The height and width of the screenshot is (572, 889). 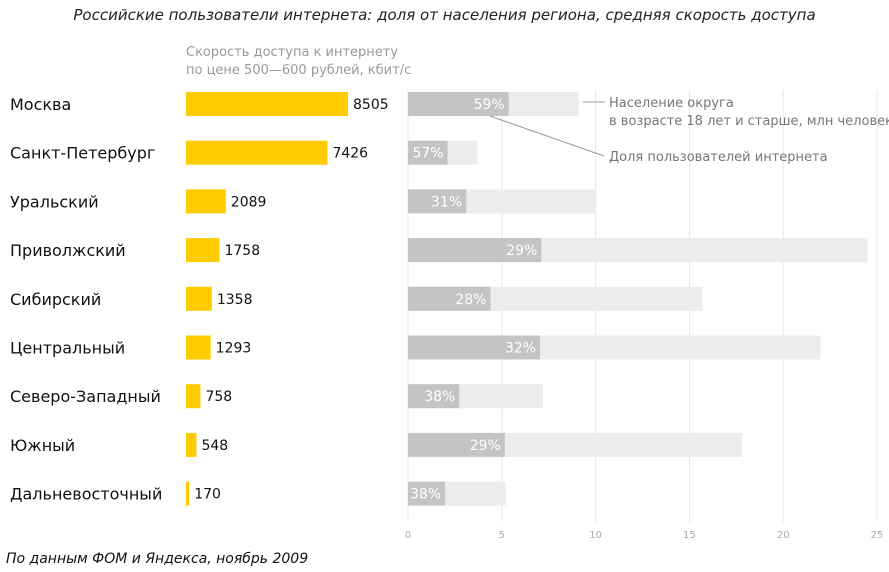 I want to click on speed-value: 758, so click(x=218, y=397).